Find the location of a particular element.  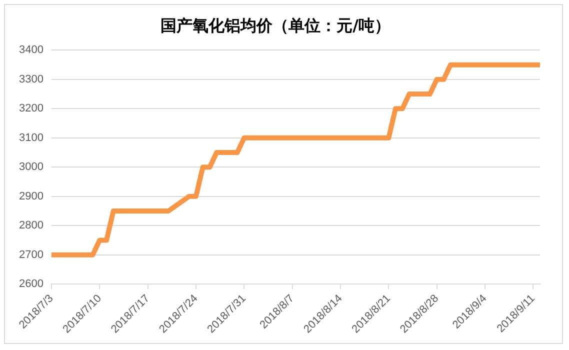

y-tick-label: 2900 is located at coordinates (31, 196).